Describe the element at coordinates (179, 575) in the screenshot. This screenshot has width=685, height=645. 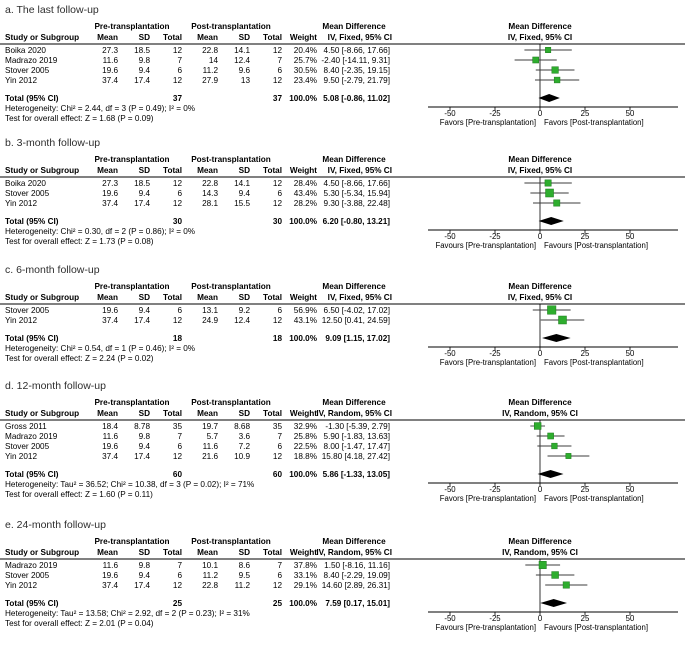
I see `pre-total-cell: 6` at that location.